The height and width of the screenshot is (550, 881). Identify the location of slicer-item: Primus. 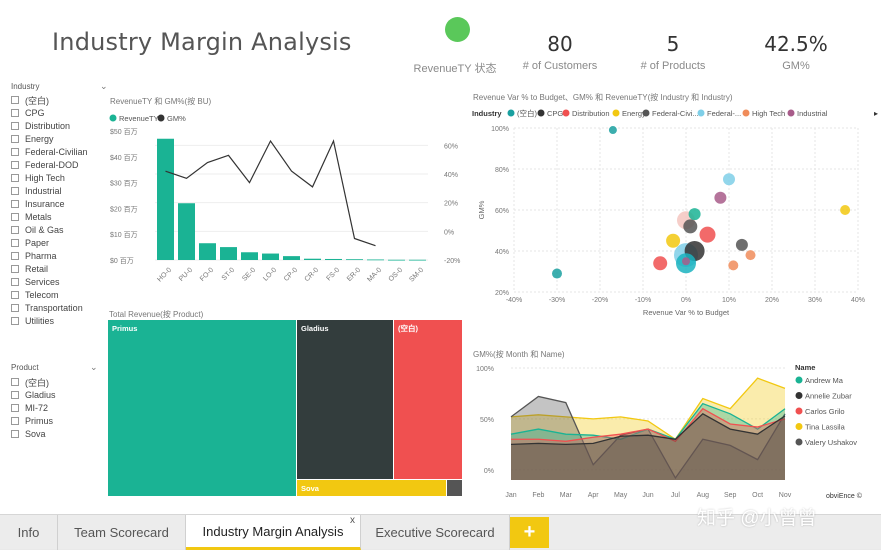
(32, 421).